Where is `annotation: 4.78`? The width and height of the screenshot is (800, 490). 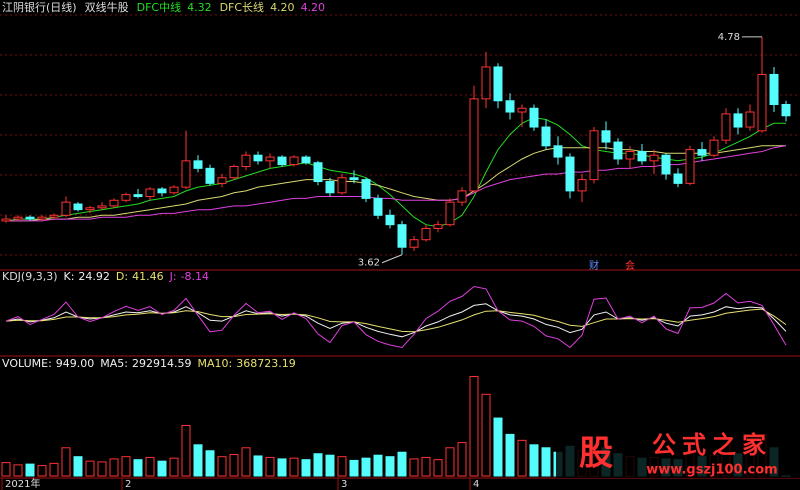 annotation: 4.78 is located at coordinates (729, 37).